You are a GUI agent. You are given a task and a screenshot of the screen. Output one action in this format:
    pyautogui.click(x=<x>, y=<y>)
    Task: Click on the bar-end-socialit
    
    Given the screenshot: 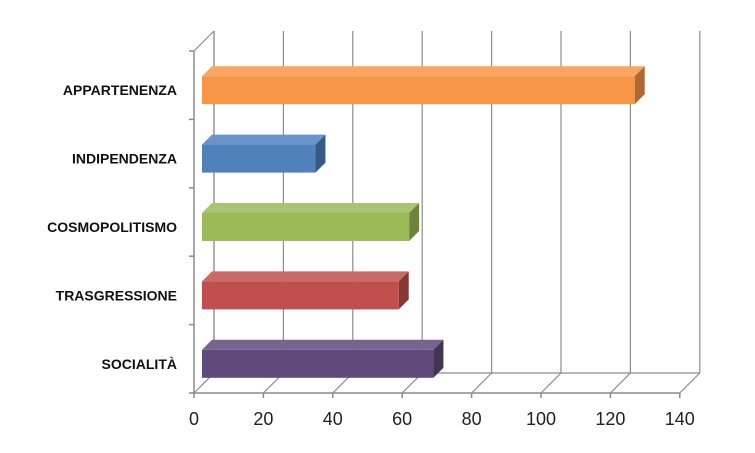 What is the action you would take?
    pyautogui.click(x=438, y=358)
    